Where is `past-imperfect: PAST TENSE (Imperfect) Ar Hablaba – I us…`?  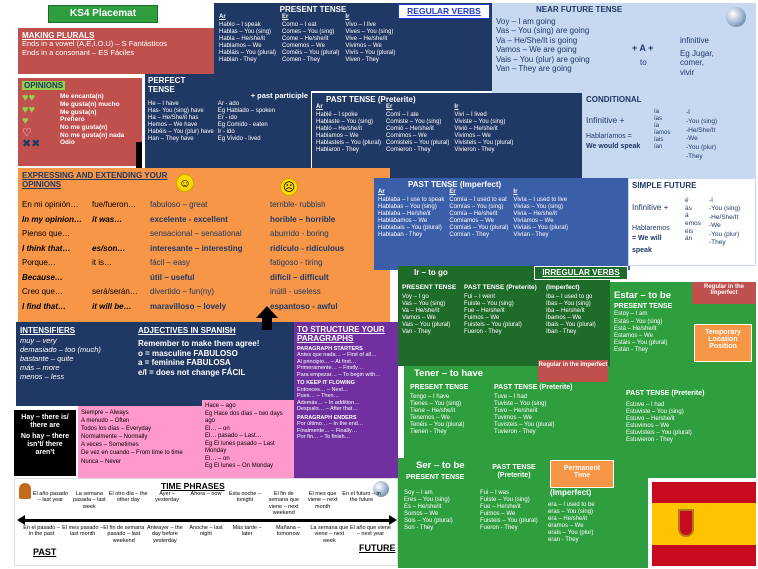 past-imperfect: PAST TENSE (Imperfect) Ar Hablaba – I us… is located at coordinates (502, 224).